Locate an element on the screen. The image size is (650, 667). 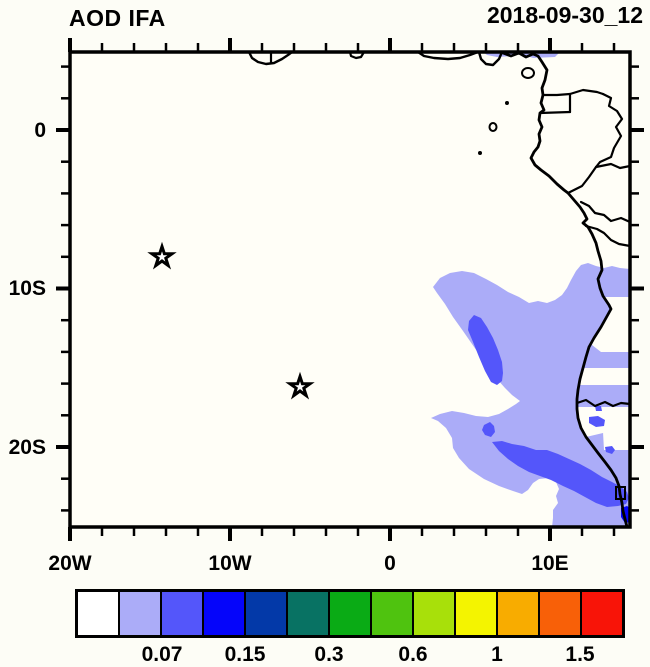
x-axis-label-20w: 20W is located at coordinates (70, 563).